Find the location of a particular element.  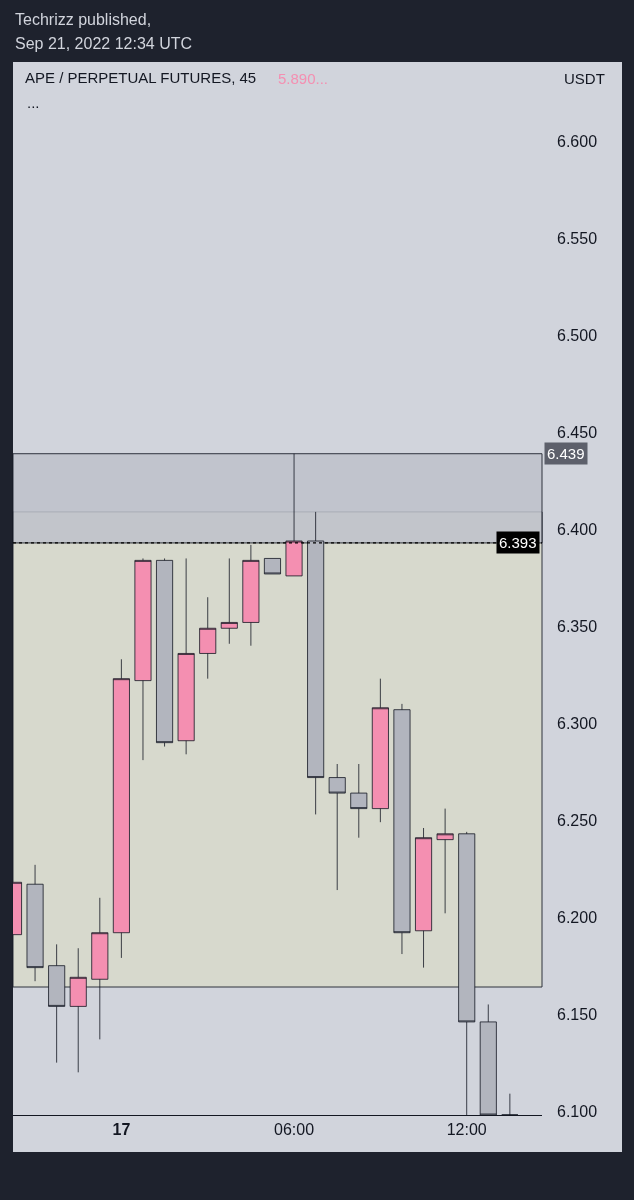

y-tick-label: 6.550 is located at coordinates (577, 239).